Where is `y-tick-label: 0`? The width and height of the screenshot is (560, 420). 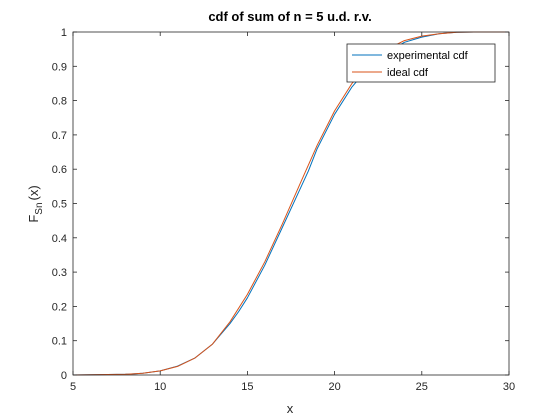
y-tick-label: 0 is located at coordinates (64, 376).